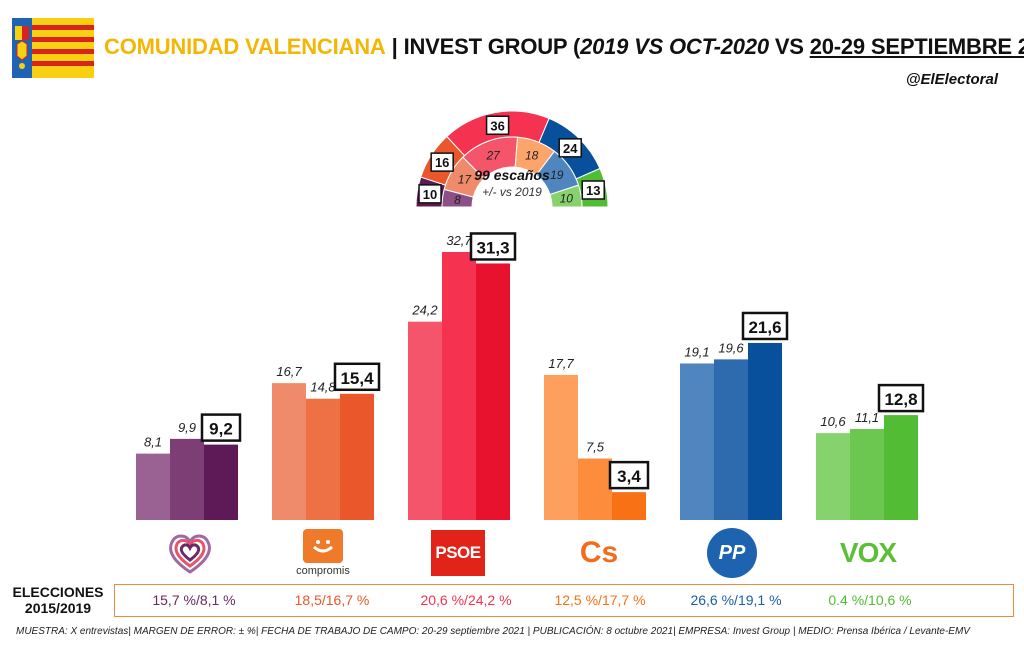  What do you see at coordinates (951, 79) in the screenshot?
I see `twitter-handle: @ElElectoral` at bounding box center [951, 79].